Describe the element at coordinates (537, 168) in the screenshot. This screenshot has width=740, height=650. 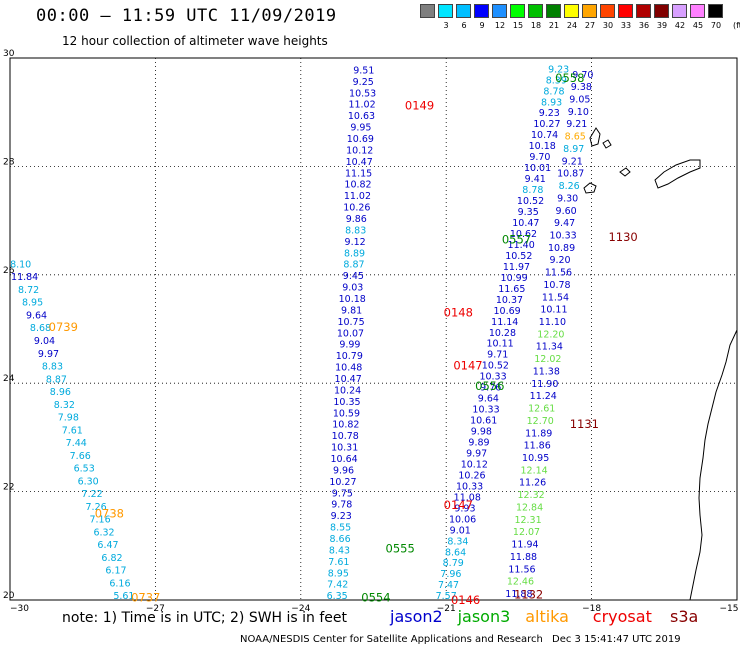
I see `wave-height-value: 10.01` at that location.